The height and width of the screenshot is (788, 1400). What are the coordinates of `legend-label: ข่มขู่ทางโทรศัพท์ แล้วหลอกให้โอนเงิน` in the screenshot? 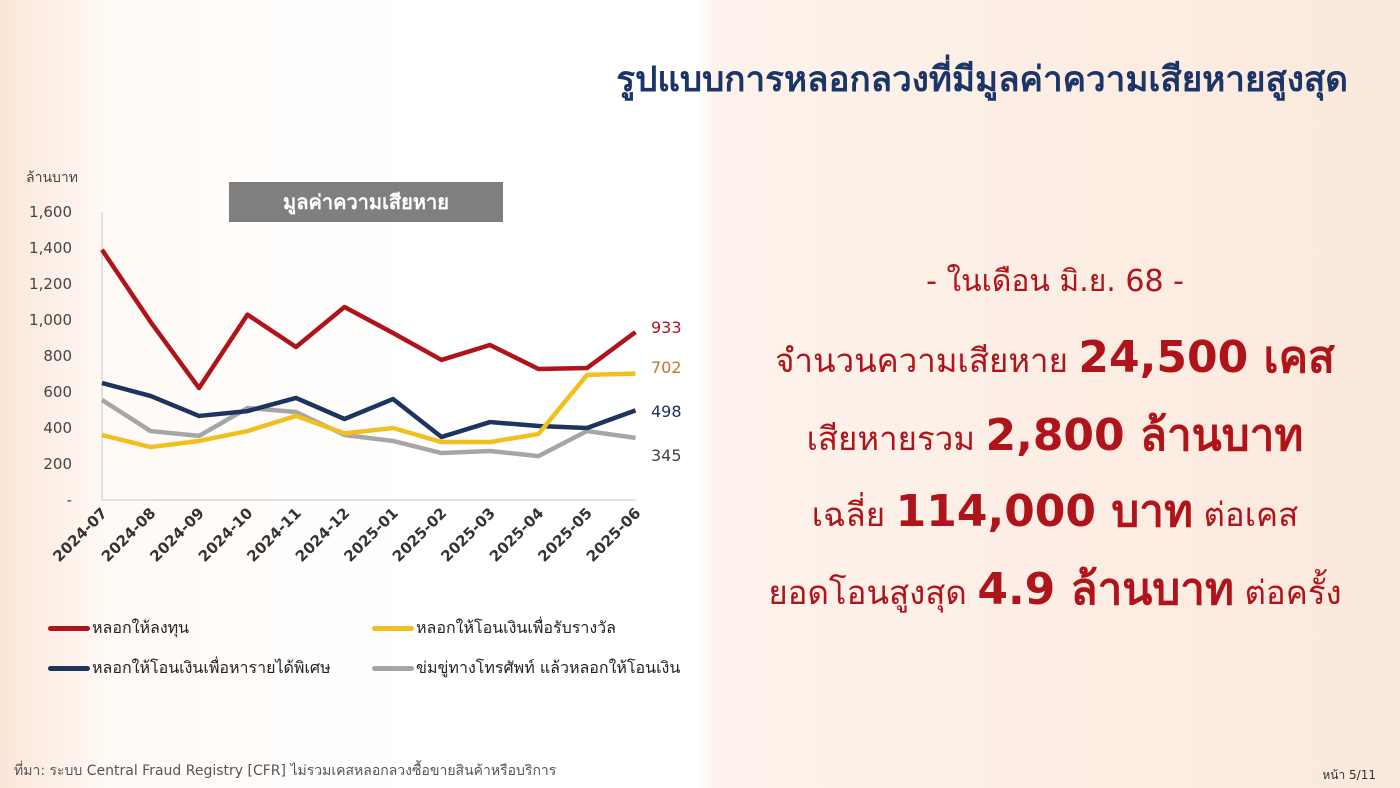 It's located at (548, 667).